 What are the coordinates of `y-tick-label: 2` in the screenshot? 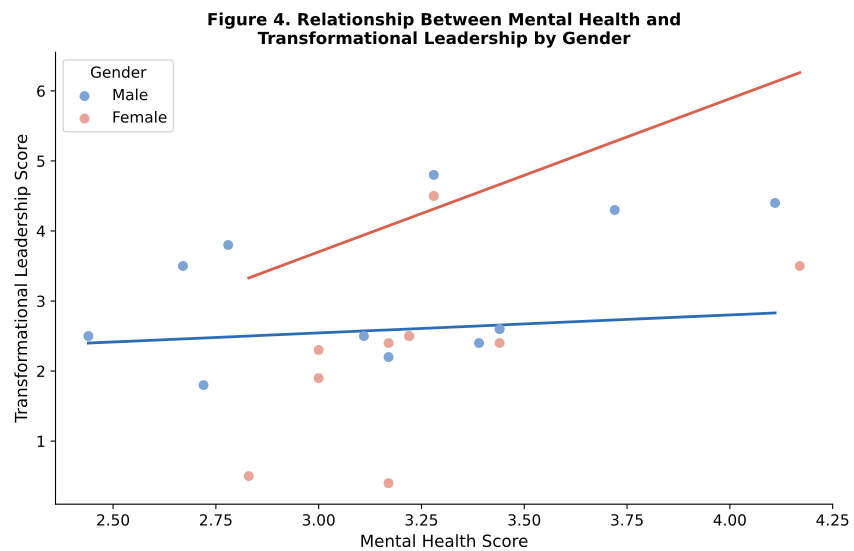 It's located at (40, 371).